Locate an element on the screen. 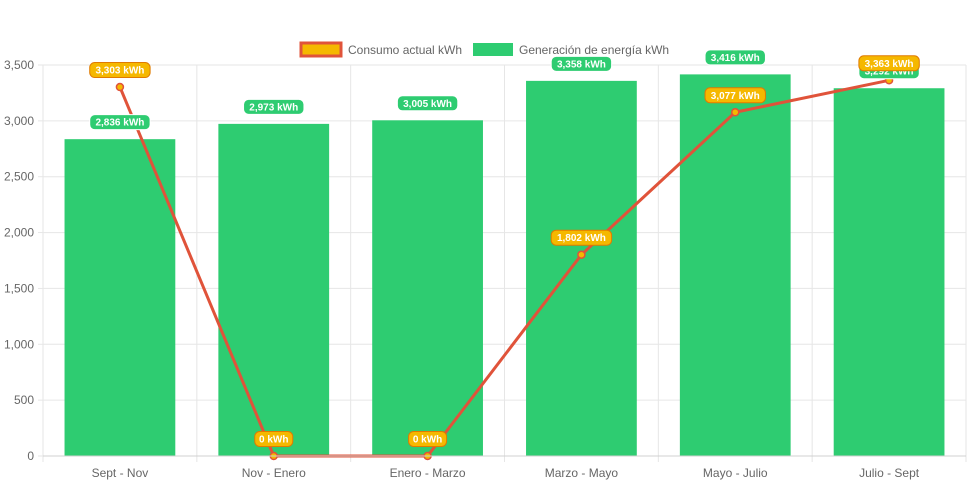  legend-label-consumo: Consumo actual kWh is located at coordinates (405, 50).